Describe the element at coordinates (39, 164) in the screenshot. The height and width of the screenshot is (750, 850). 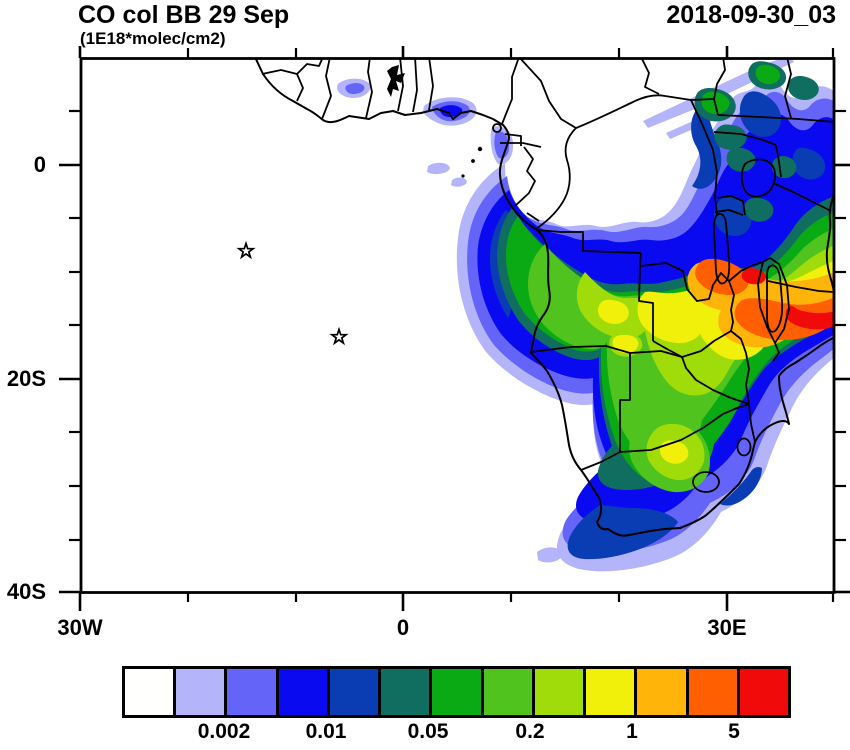
I see `y-axis-label: 0` at that location.